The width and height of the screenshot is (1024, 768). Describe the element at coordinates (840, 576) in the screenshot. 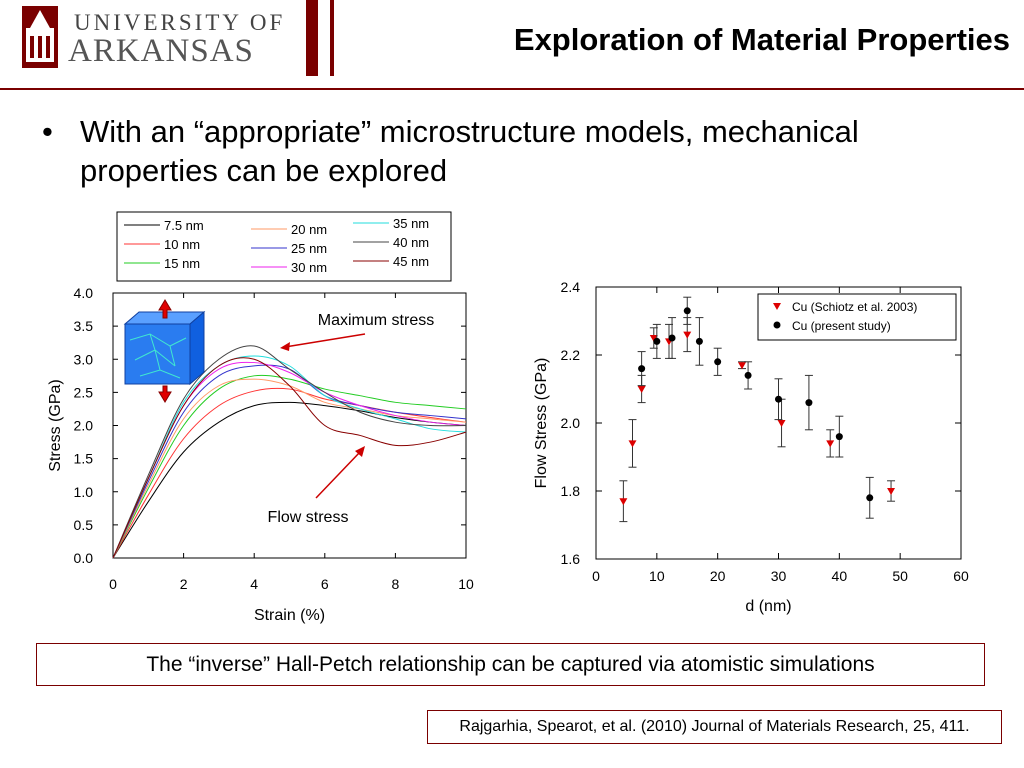

I see `x-tick-label: 40` at that location.